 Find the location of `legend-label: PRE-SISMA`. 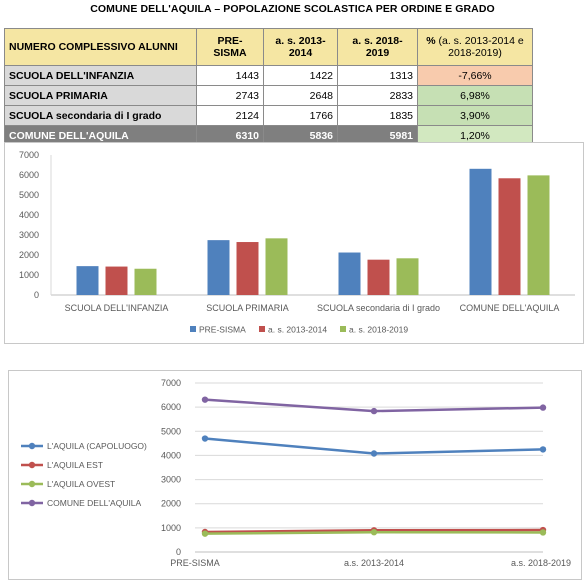

legend-label: PRE-SISMA is located at coordinates (222, 330).